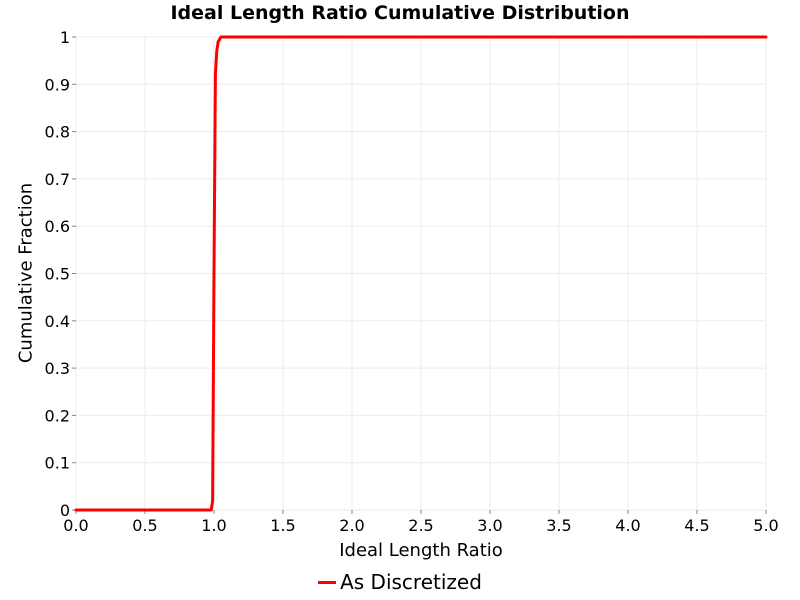 The image size is (800, 600). I want to click on y-tick-label: 0.3, so click(57, 368).